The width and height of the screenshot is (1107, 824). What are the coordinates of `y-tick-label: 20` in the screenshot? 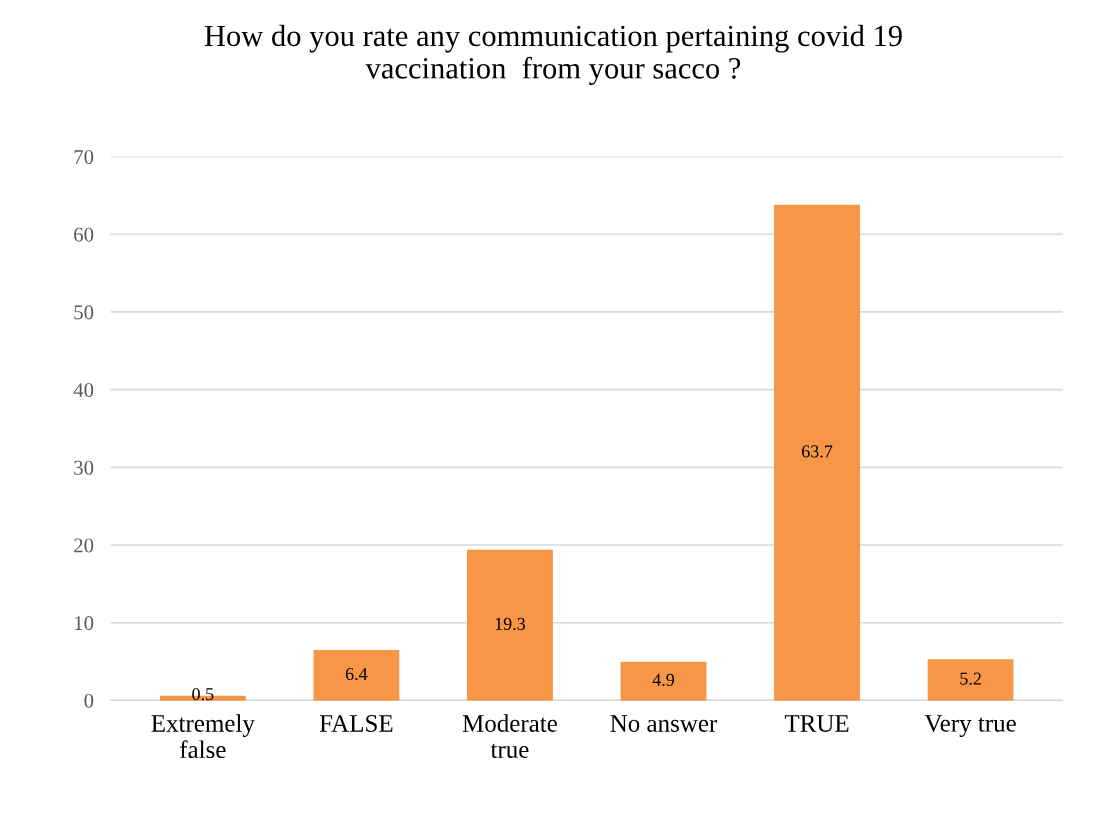 It's located at (84, 545).